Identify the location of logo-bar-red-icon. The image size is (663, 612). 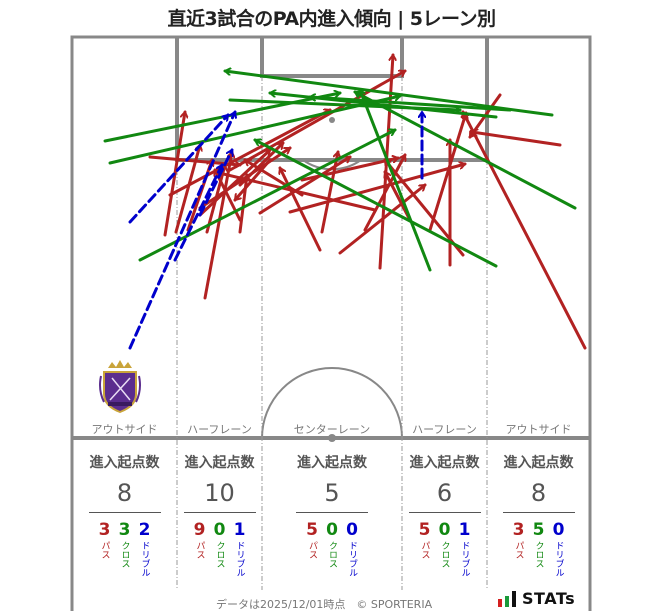
(500, 603).